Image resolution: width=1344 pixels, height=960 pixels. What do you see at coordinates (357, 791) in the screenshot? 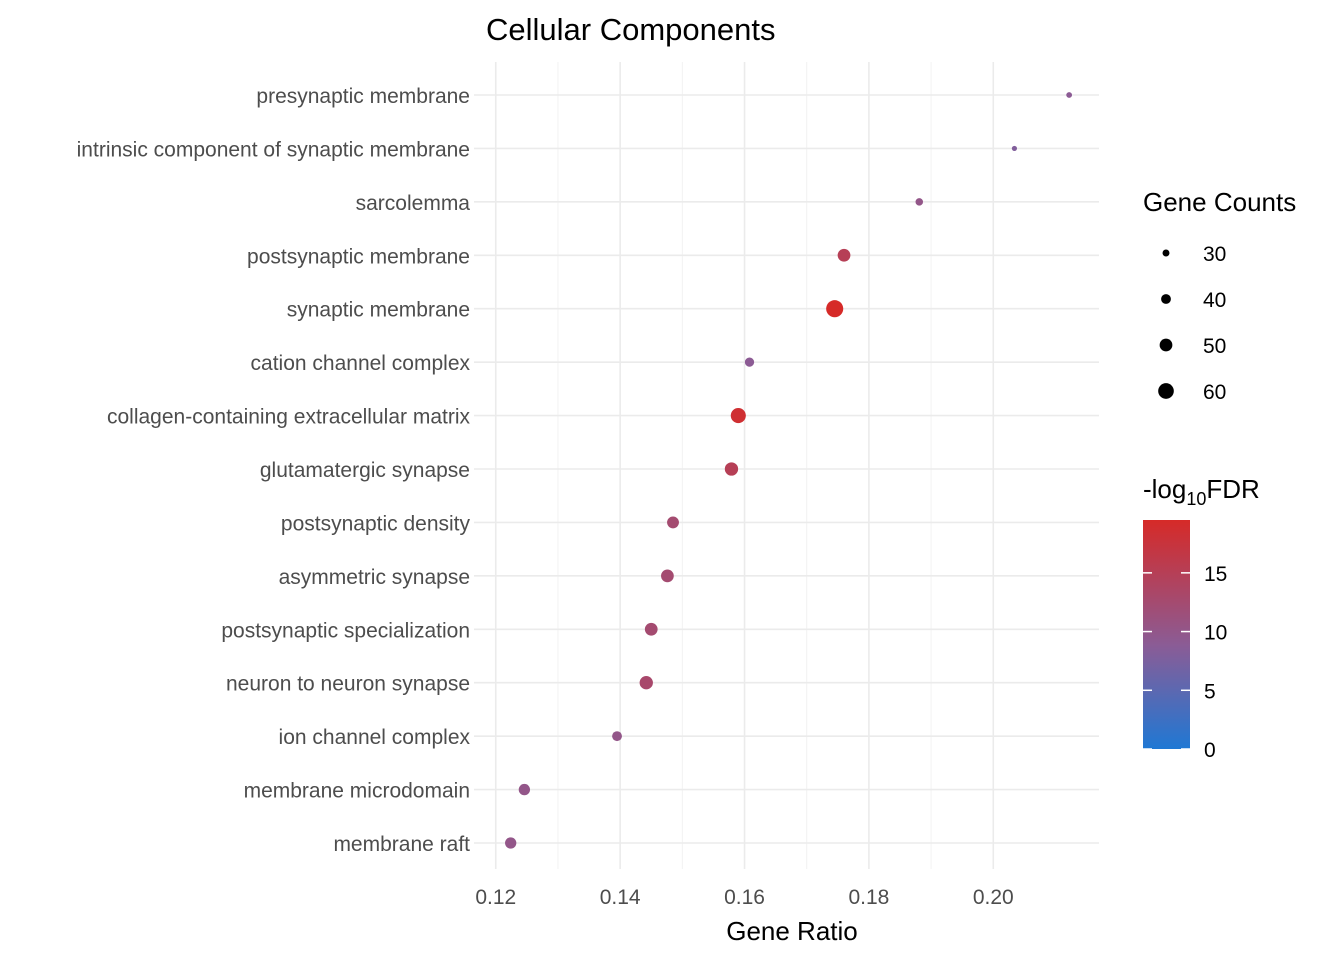
I see `y-tick-label: membrane microdomain` at bounding box center [357, 791].